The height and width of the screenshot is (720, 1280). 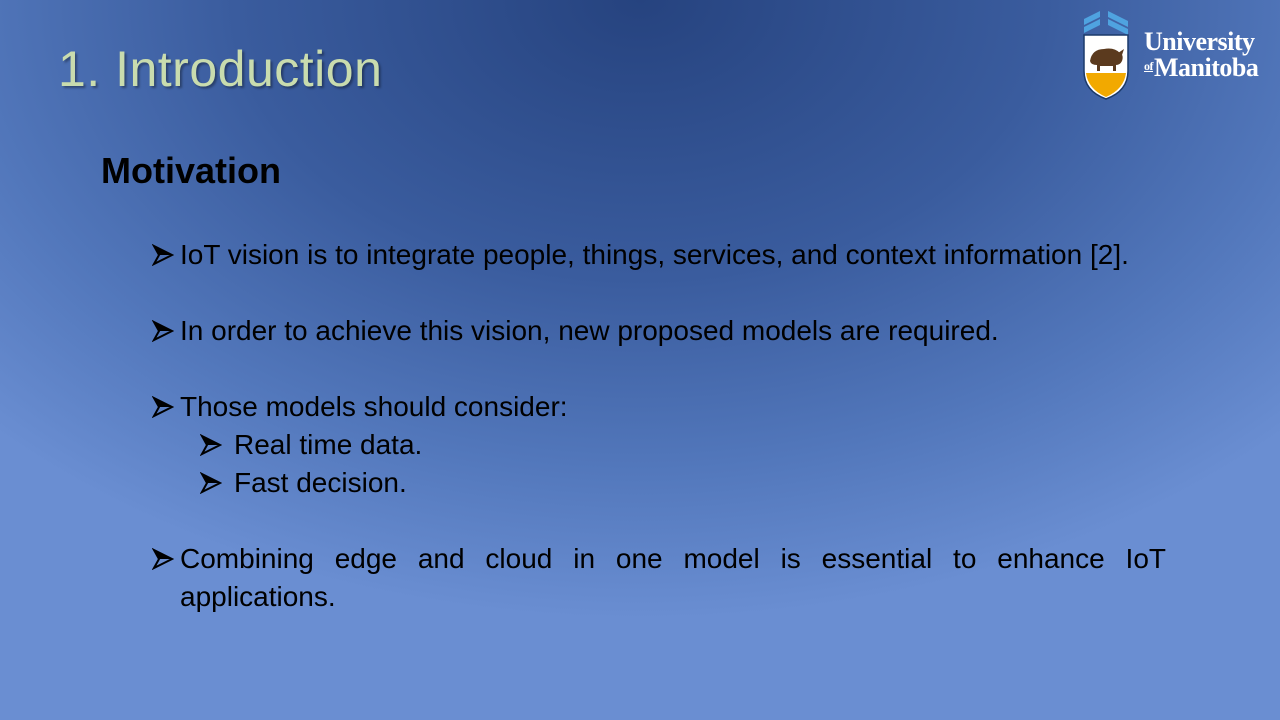 I want to click on section-heading: Motivation, so click(x=191, y=170).